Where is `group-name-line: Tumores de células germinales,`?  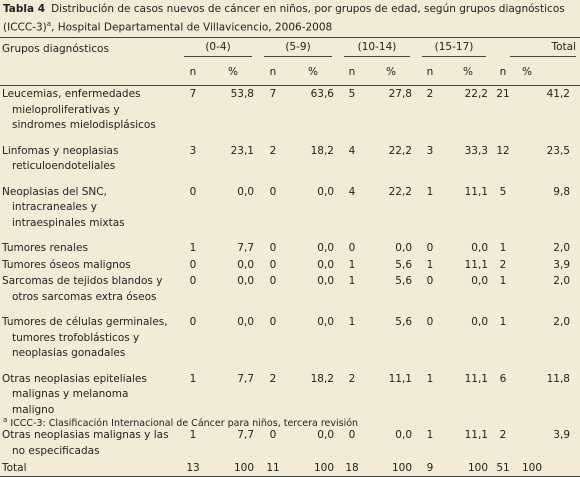
group-name-line: Tumores de células germinales, is located at coordinates (85, 322).